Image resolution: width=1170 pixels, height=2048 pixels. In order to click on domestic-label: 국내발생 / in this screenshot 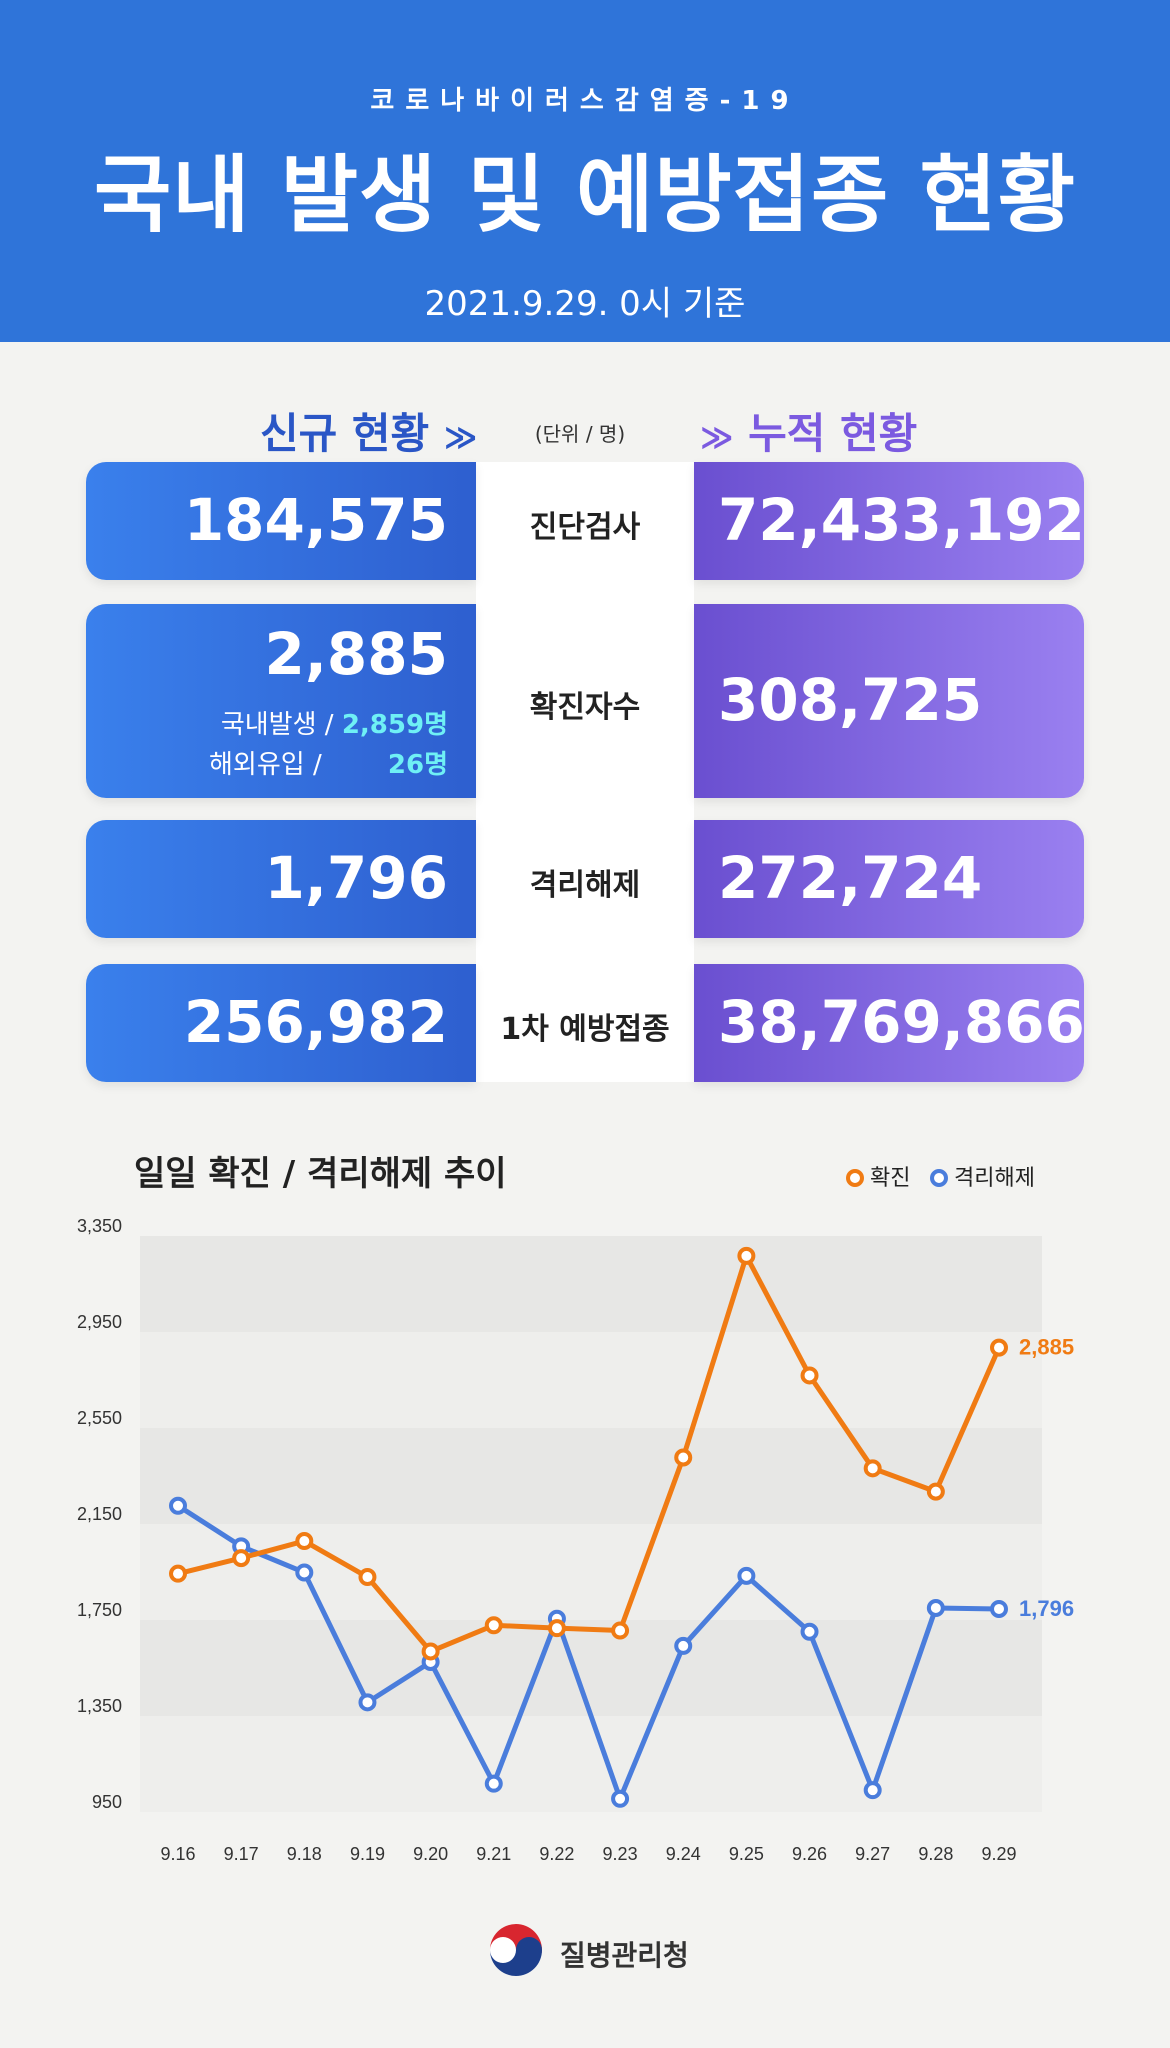, I will do `click(277, 725)`.